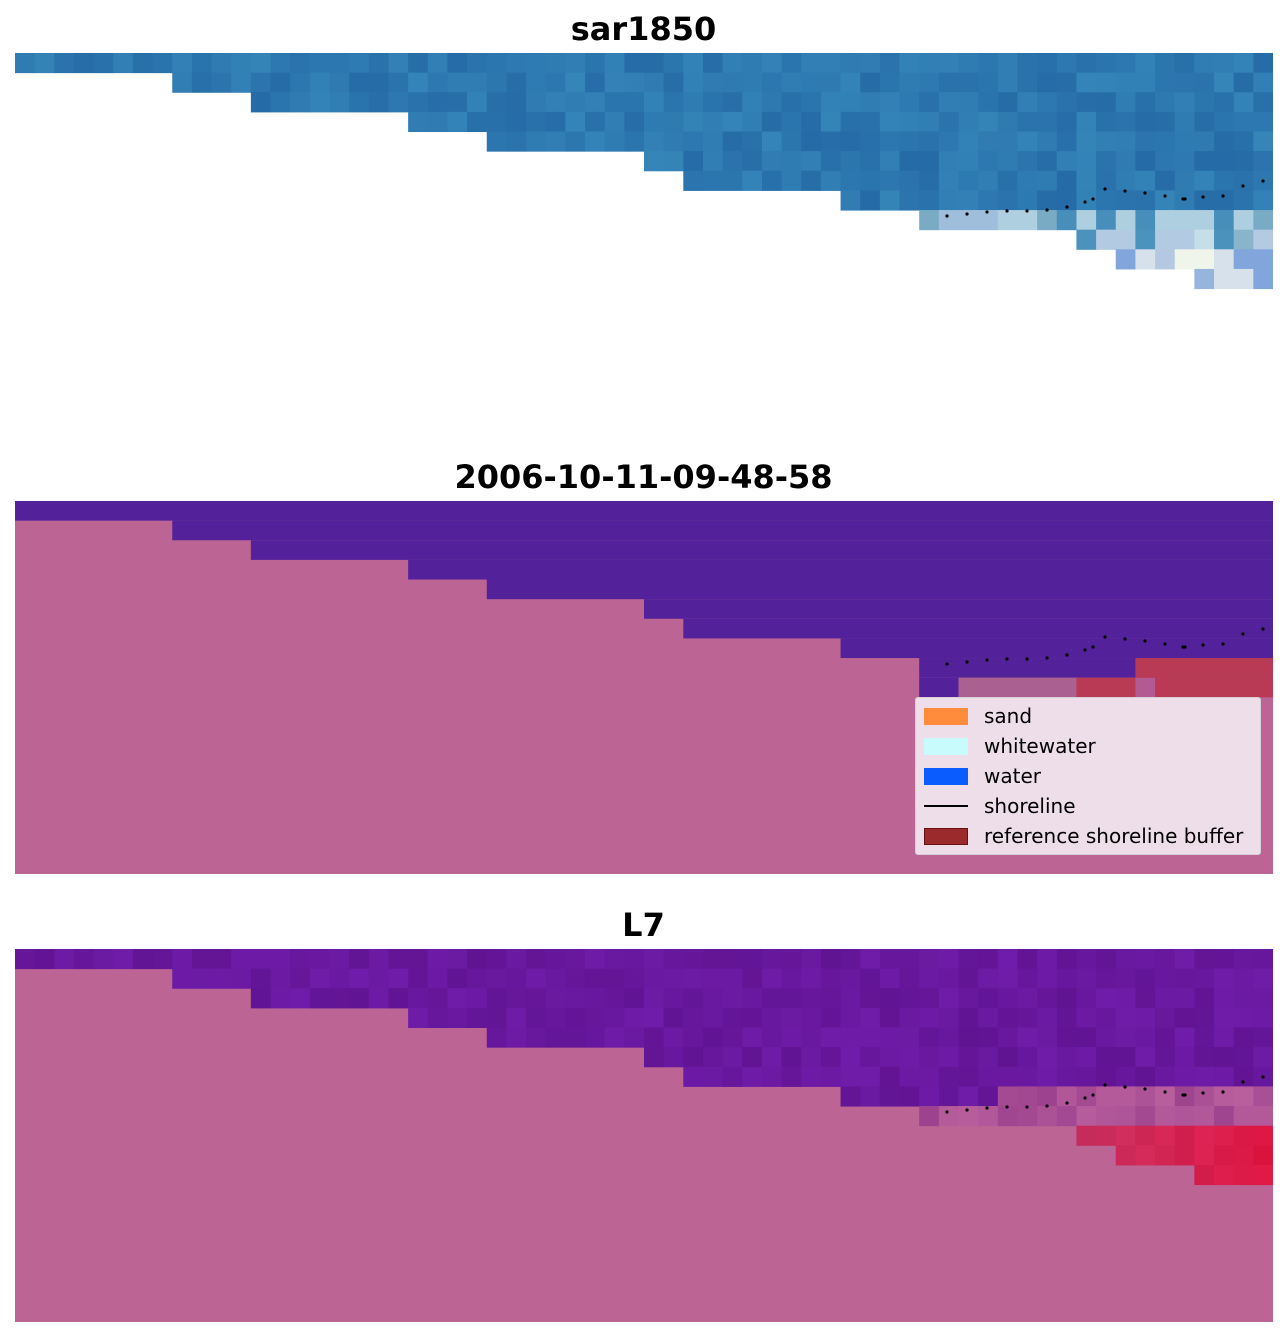 Image resolution: width=1287 pixels, height=1337 pixels. Describe the element at coordinates (722, 530) in the screenshot. I see `water-class-region` at that location.